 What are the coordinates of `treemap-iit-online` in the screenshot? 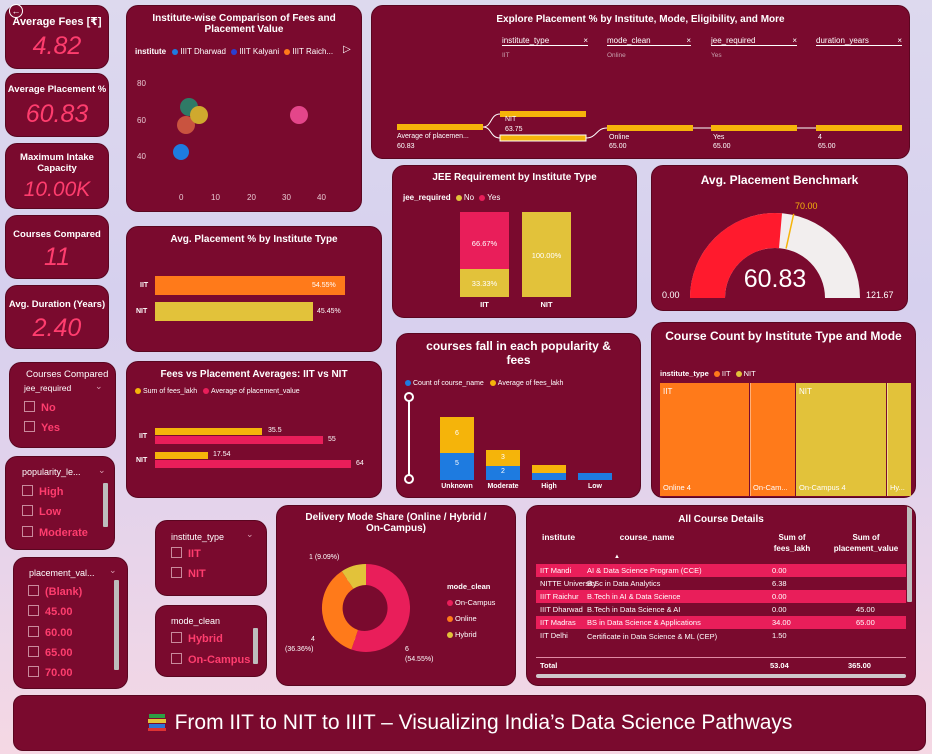 It's located at (704, 439).